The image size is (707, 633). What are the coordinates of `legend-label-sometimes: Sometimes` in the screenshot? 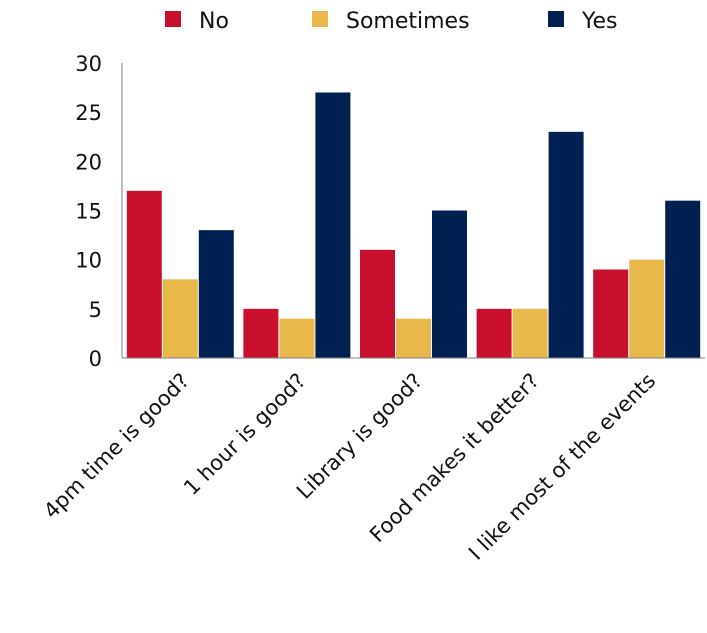 It's located at (408, 21).